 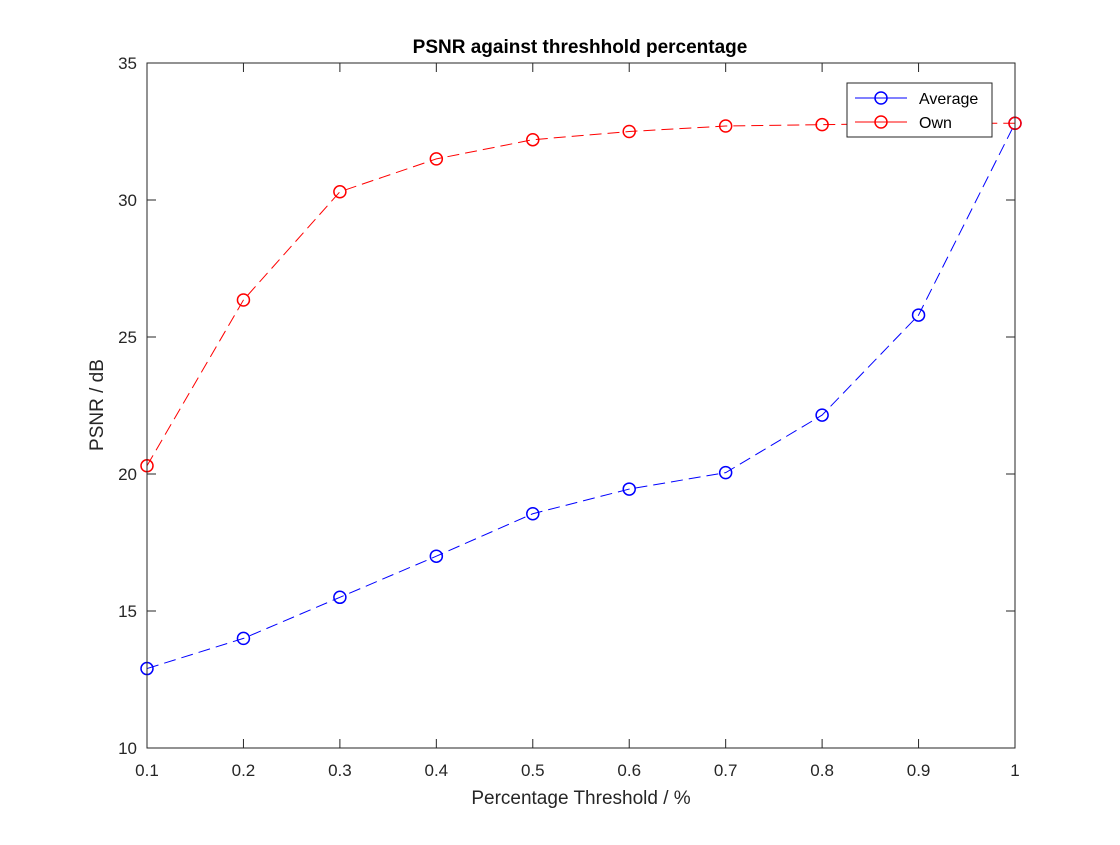 What do you see at coordinates (97, 405) in the screenshot?
I see `y-axis-label: PSNR / dB` at bounding box center [97, 405].